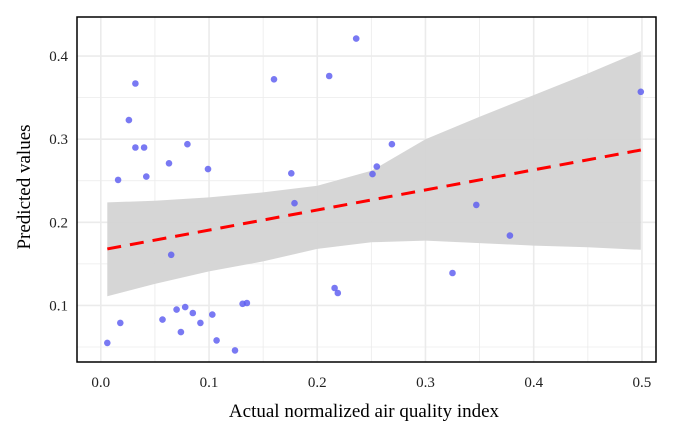  Describe the element at coordinates (58, 140) in the screenshot. I see `y-tick-label: 0.3` at that location.